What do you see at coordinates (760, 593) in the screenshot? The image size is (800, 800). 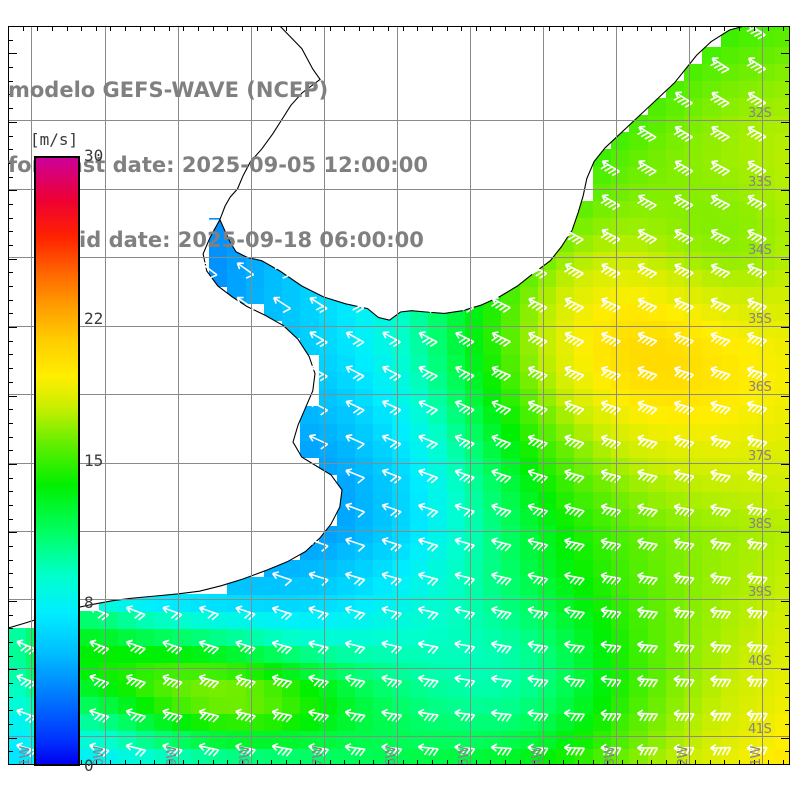 I see `lat-tick-label: 39S` at bounding box center [760, 593].